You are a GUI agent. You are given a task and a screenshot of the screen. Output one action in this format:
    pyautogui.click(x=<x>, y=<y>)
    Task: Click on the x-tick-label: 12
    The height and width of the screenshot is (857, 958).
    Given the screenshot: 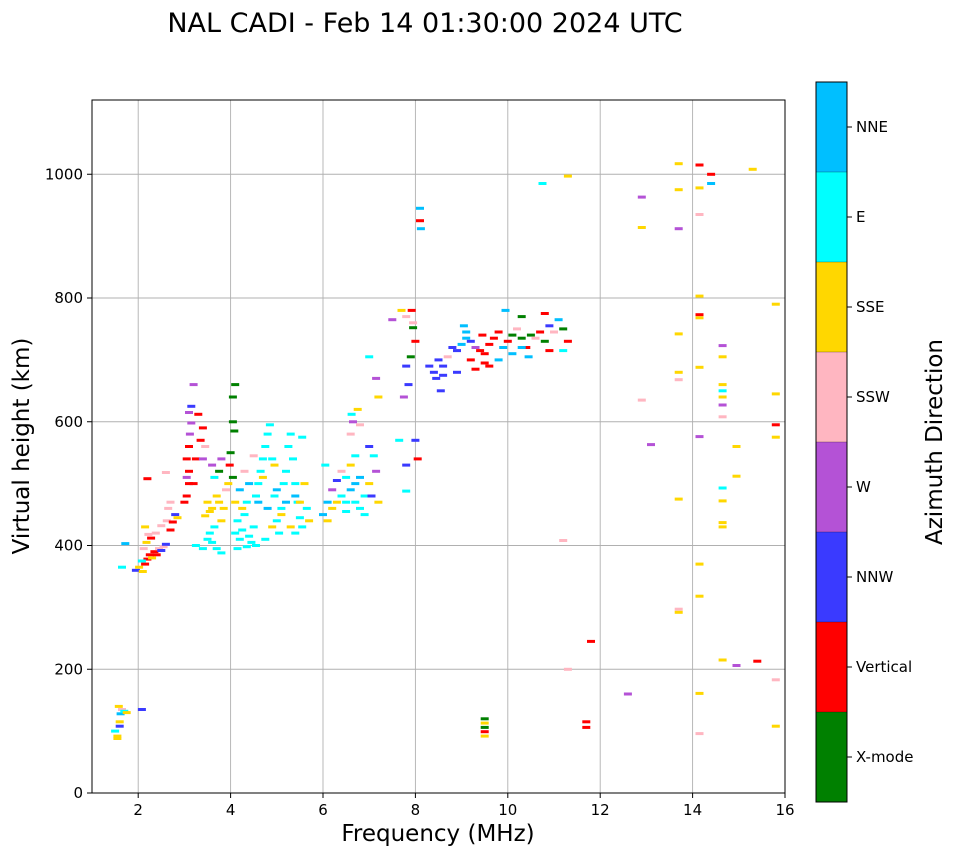 What is the action you would take?
    pyautogui.click(x=600, y=810)
    